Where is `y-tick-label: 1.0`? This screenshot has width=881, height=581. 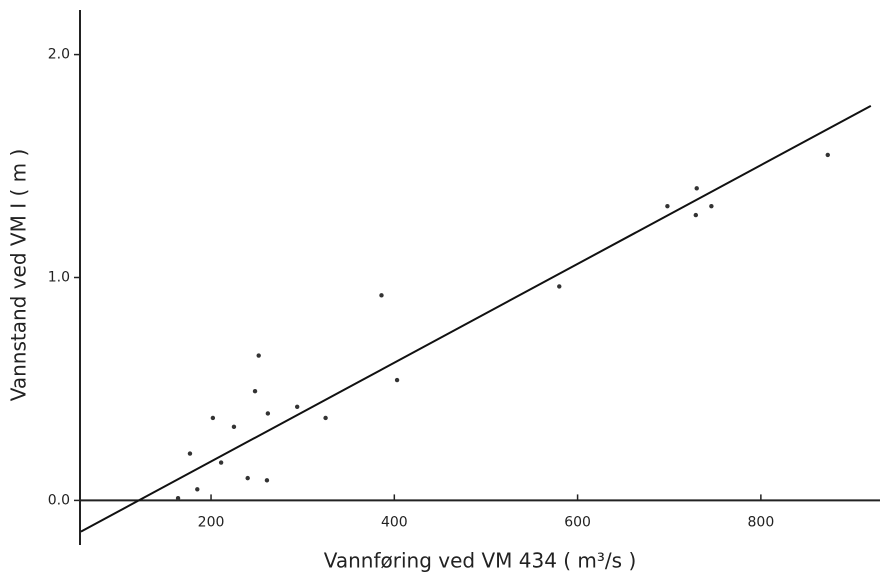 y-tick-label: 1.0 is located at coordinates (59, 278).